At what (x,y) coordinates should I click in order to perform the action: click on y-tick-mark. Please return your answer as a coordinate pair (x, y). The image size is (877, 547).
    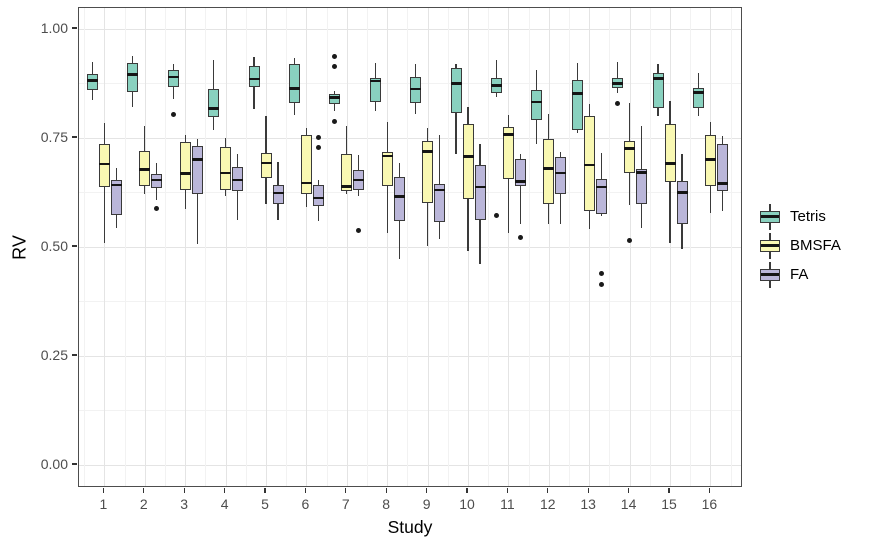
    Looking at the image, I should click on (74, 137).